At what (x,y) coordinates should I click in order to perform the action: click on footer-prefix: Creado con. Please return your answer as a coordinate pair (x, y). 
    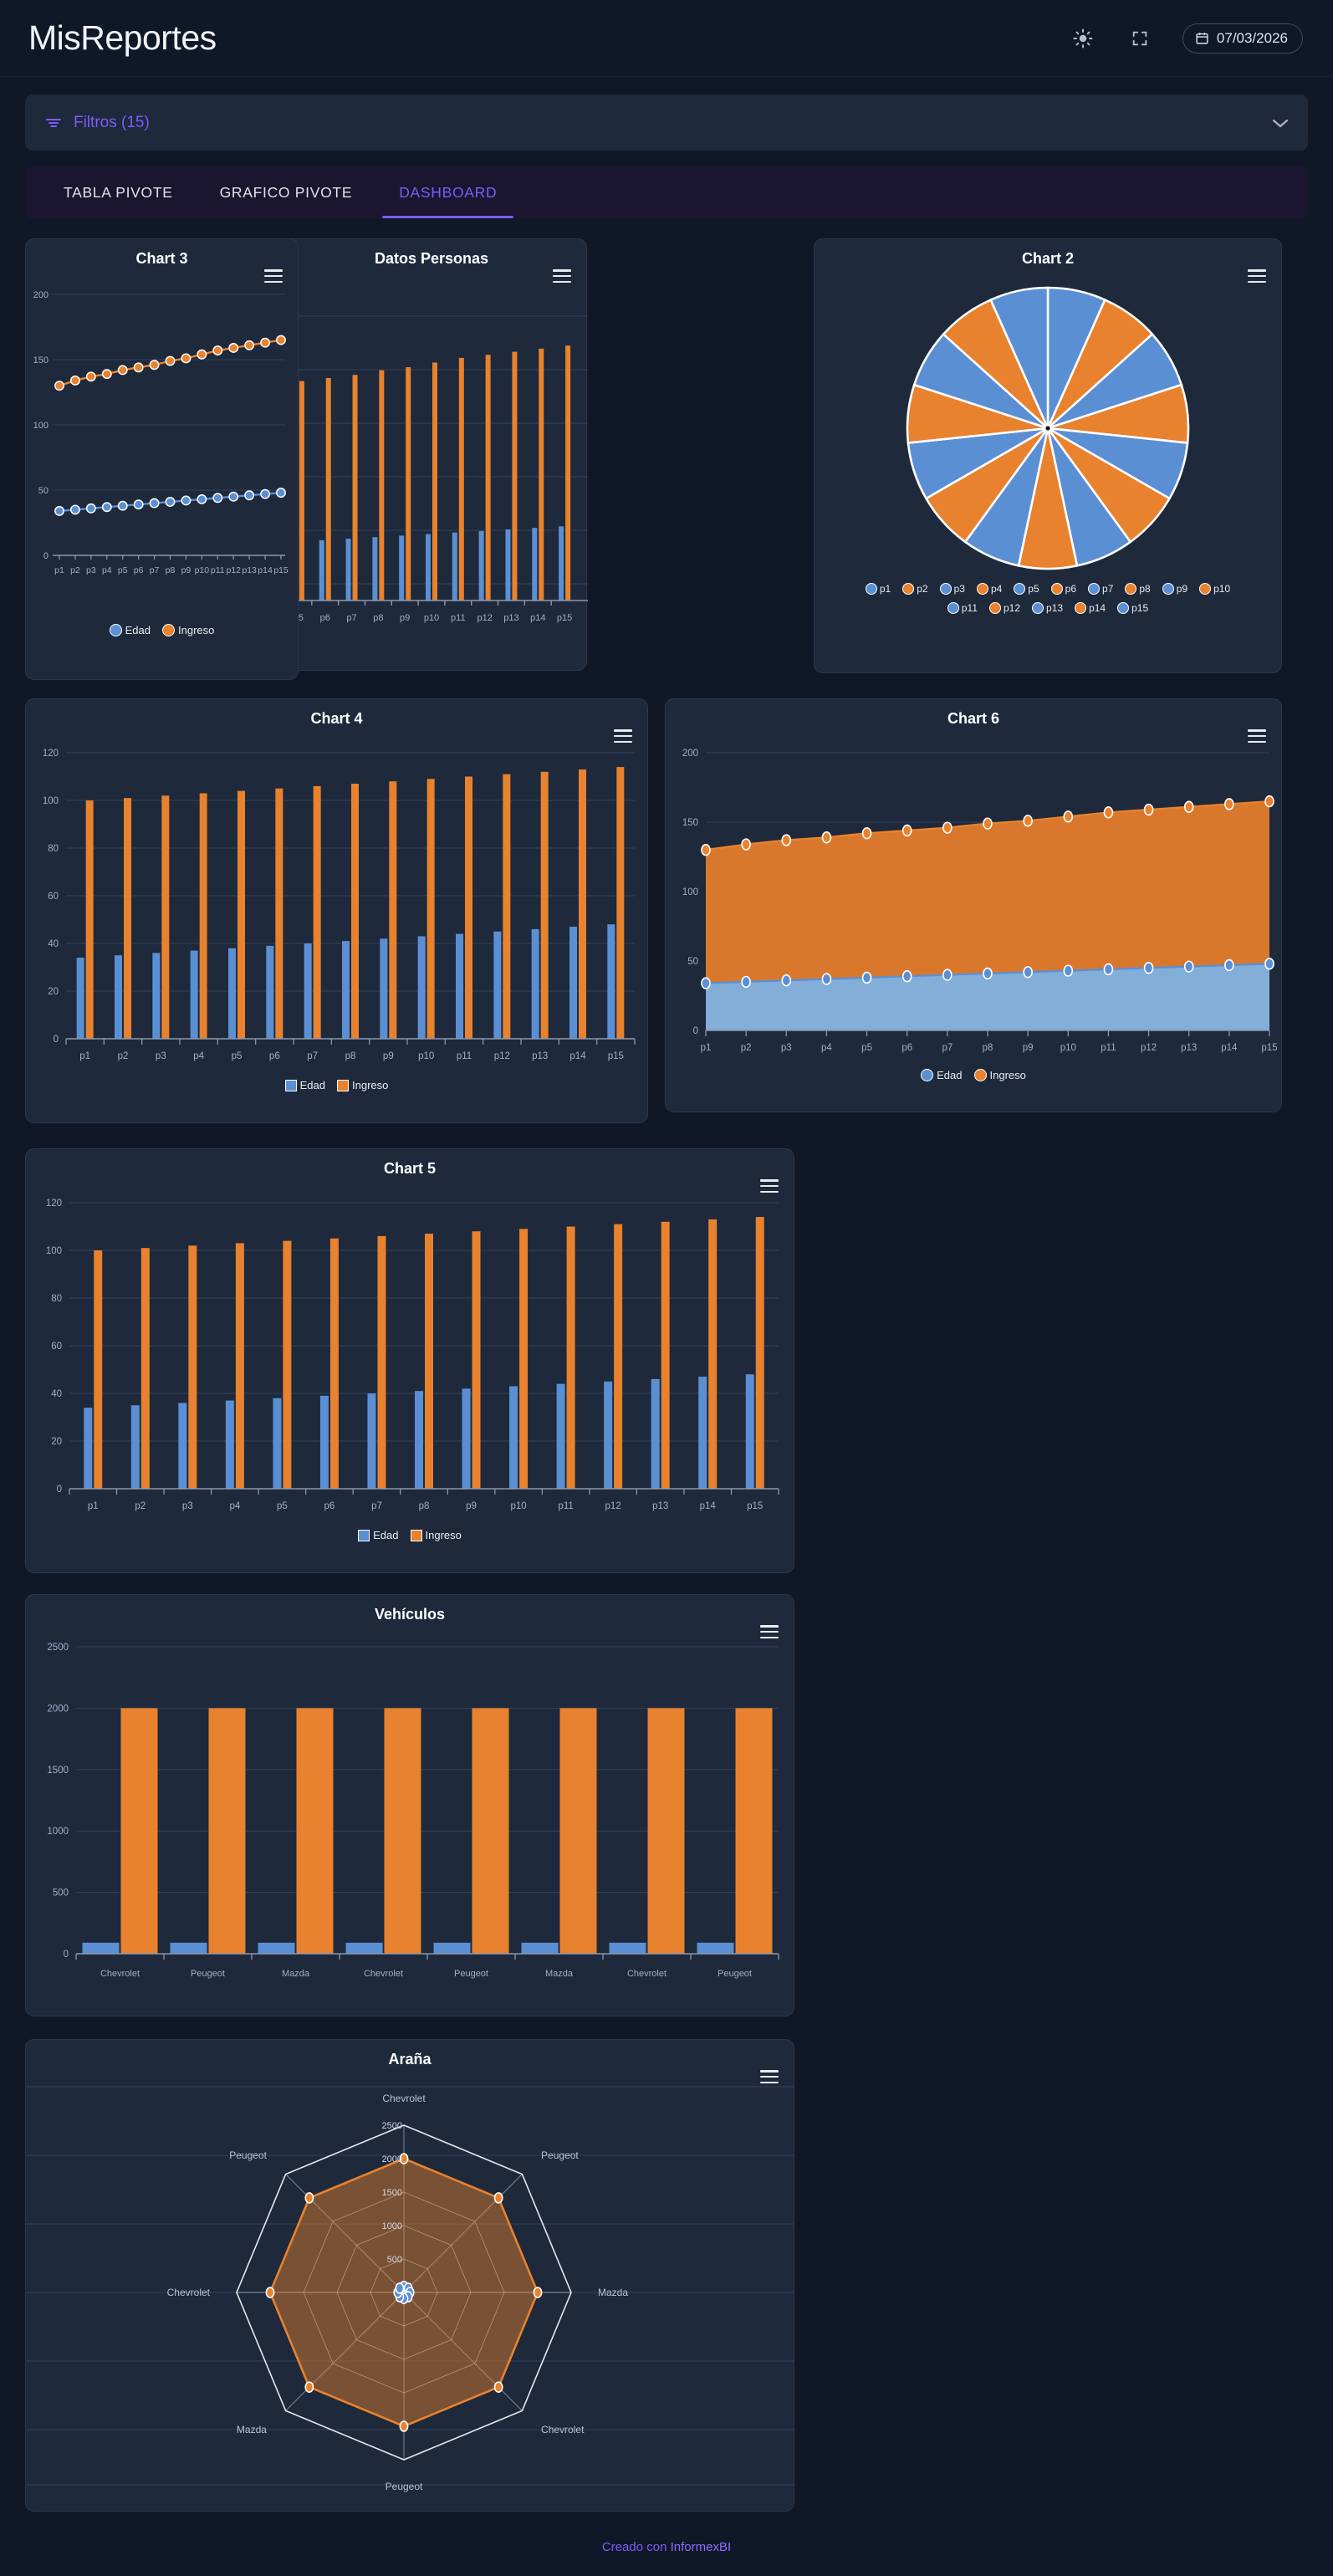
    Looking at the image, I should click on (636, 2547).